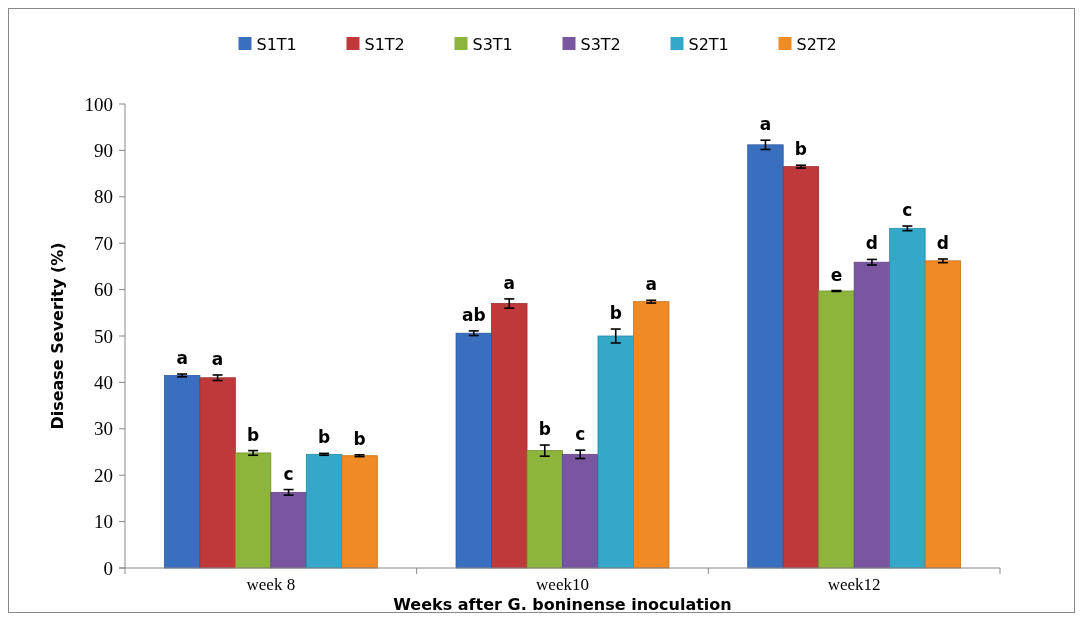  I want to click on legend-label: S3T2, so click(600, 44).